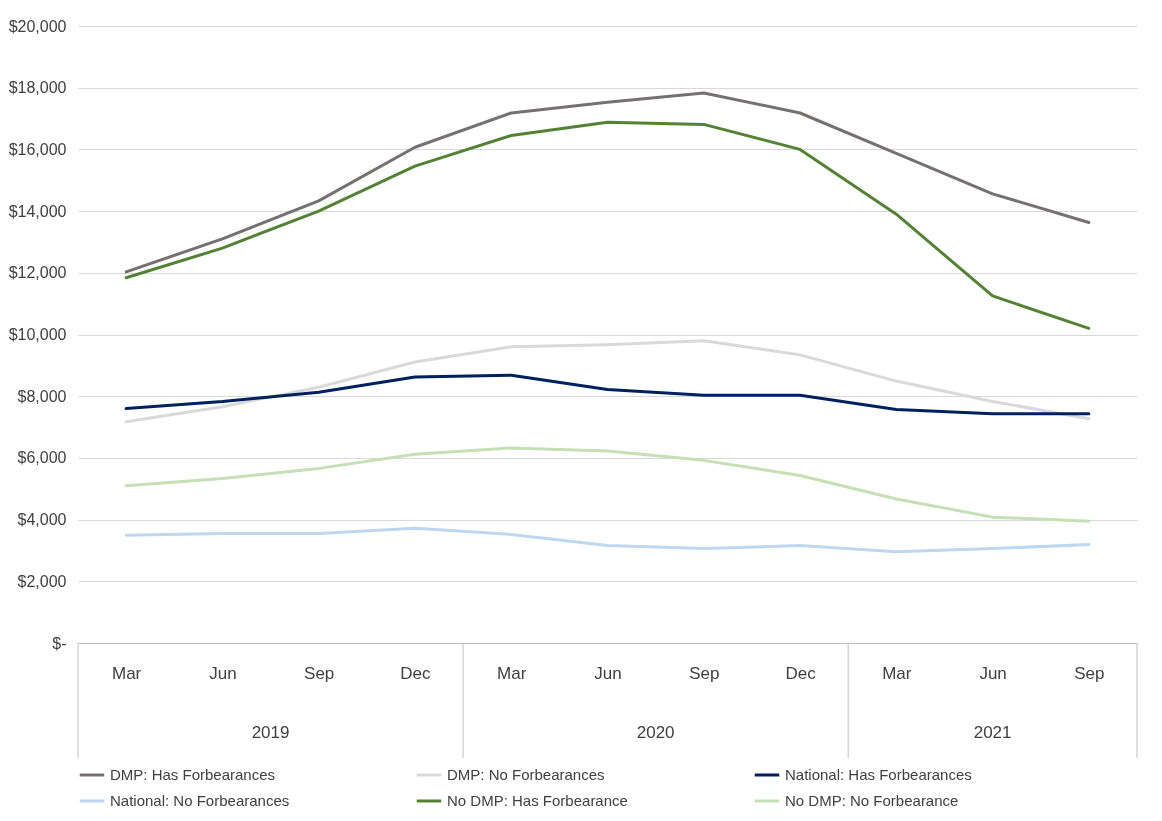 The width and height of the screenshot is (1162, 821). What do you see at coordinates (537, 800) in the screenshot?
I see `legend-label: No DMP: Has Forbearance` at bounding box center [537, 800].